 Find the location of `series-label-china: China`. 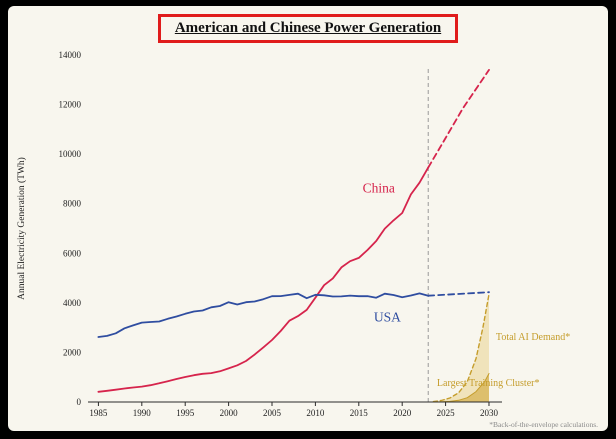

series-label-china: China is located at coordinates (379, 188).